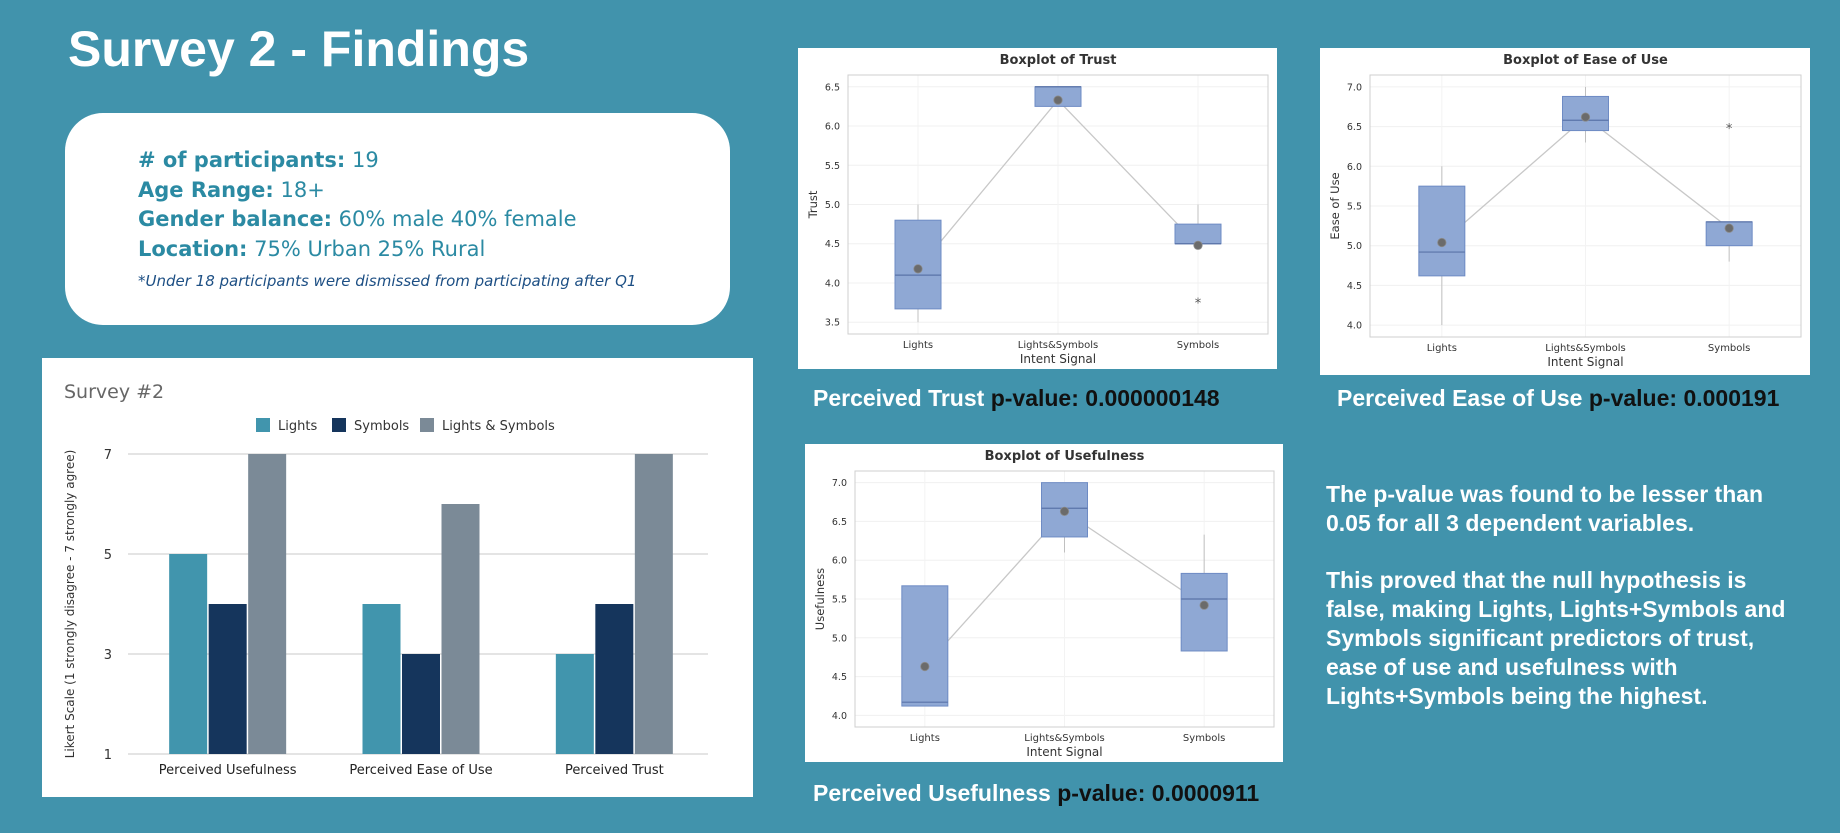 This screenshot has width=1840, height=833. I want to click on ease-caption-label: Perceived Ease of Use, so click(1460, 398).